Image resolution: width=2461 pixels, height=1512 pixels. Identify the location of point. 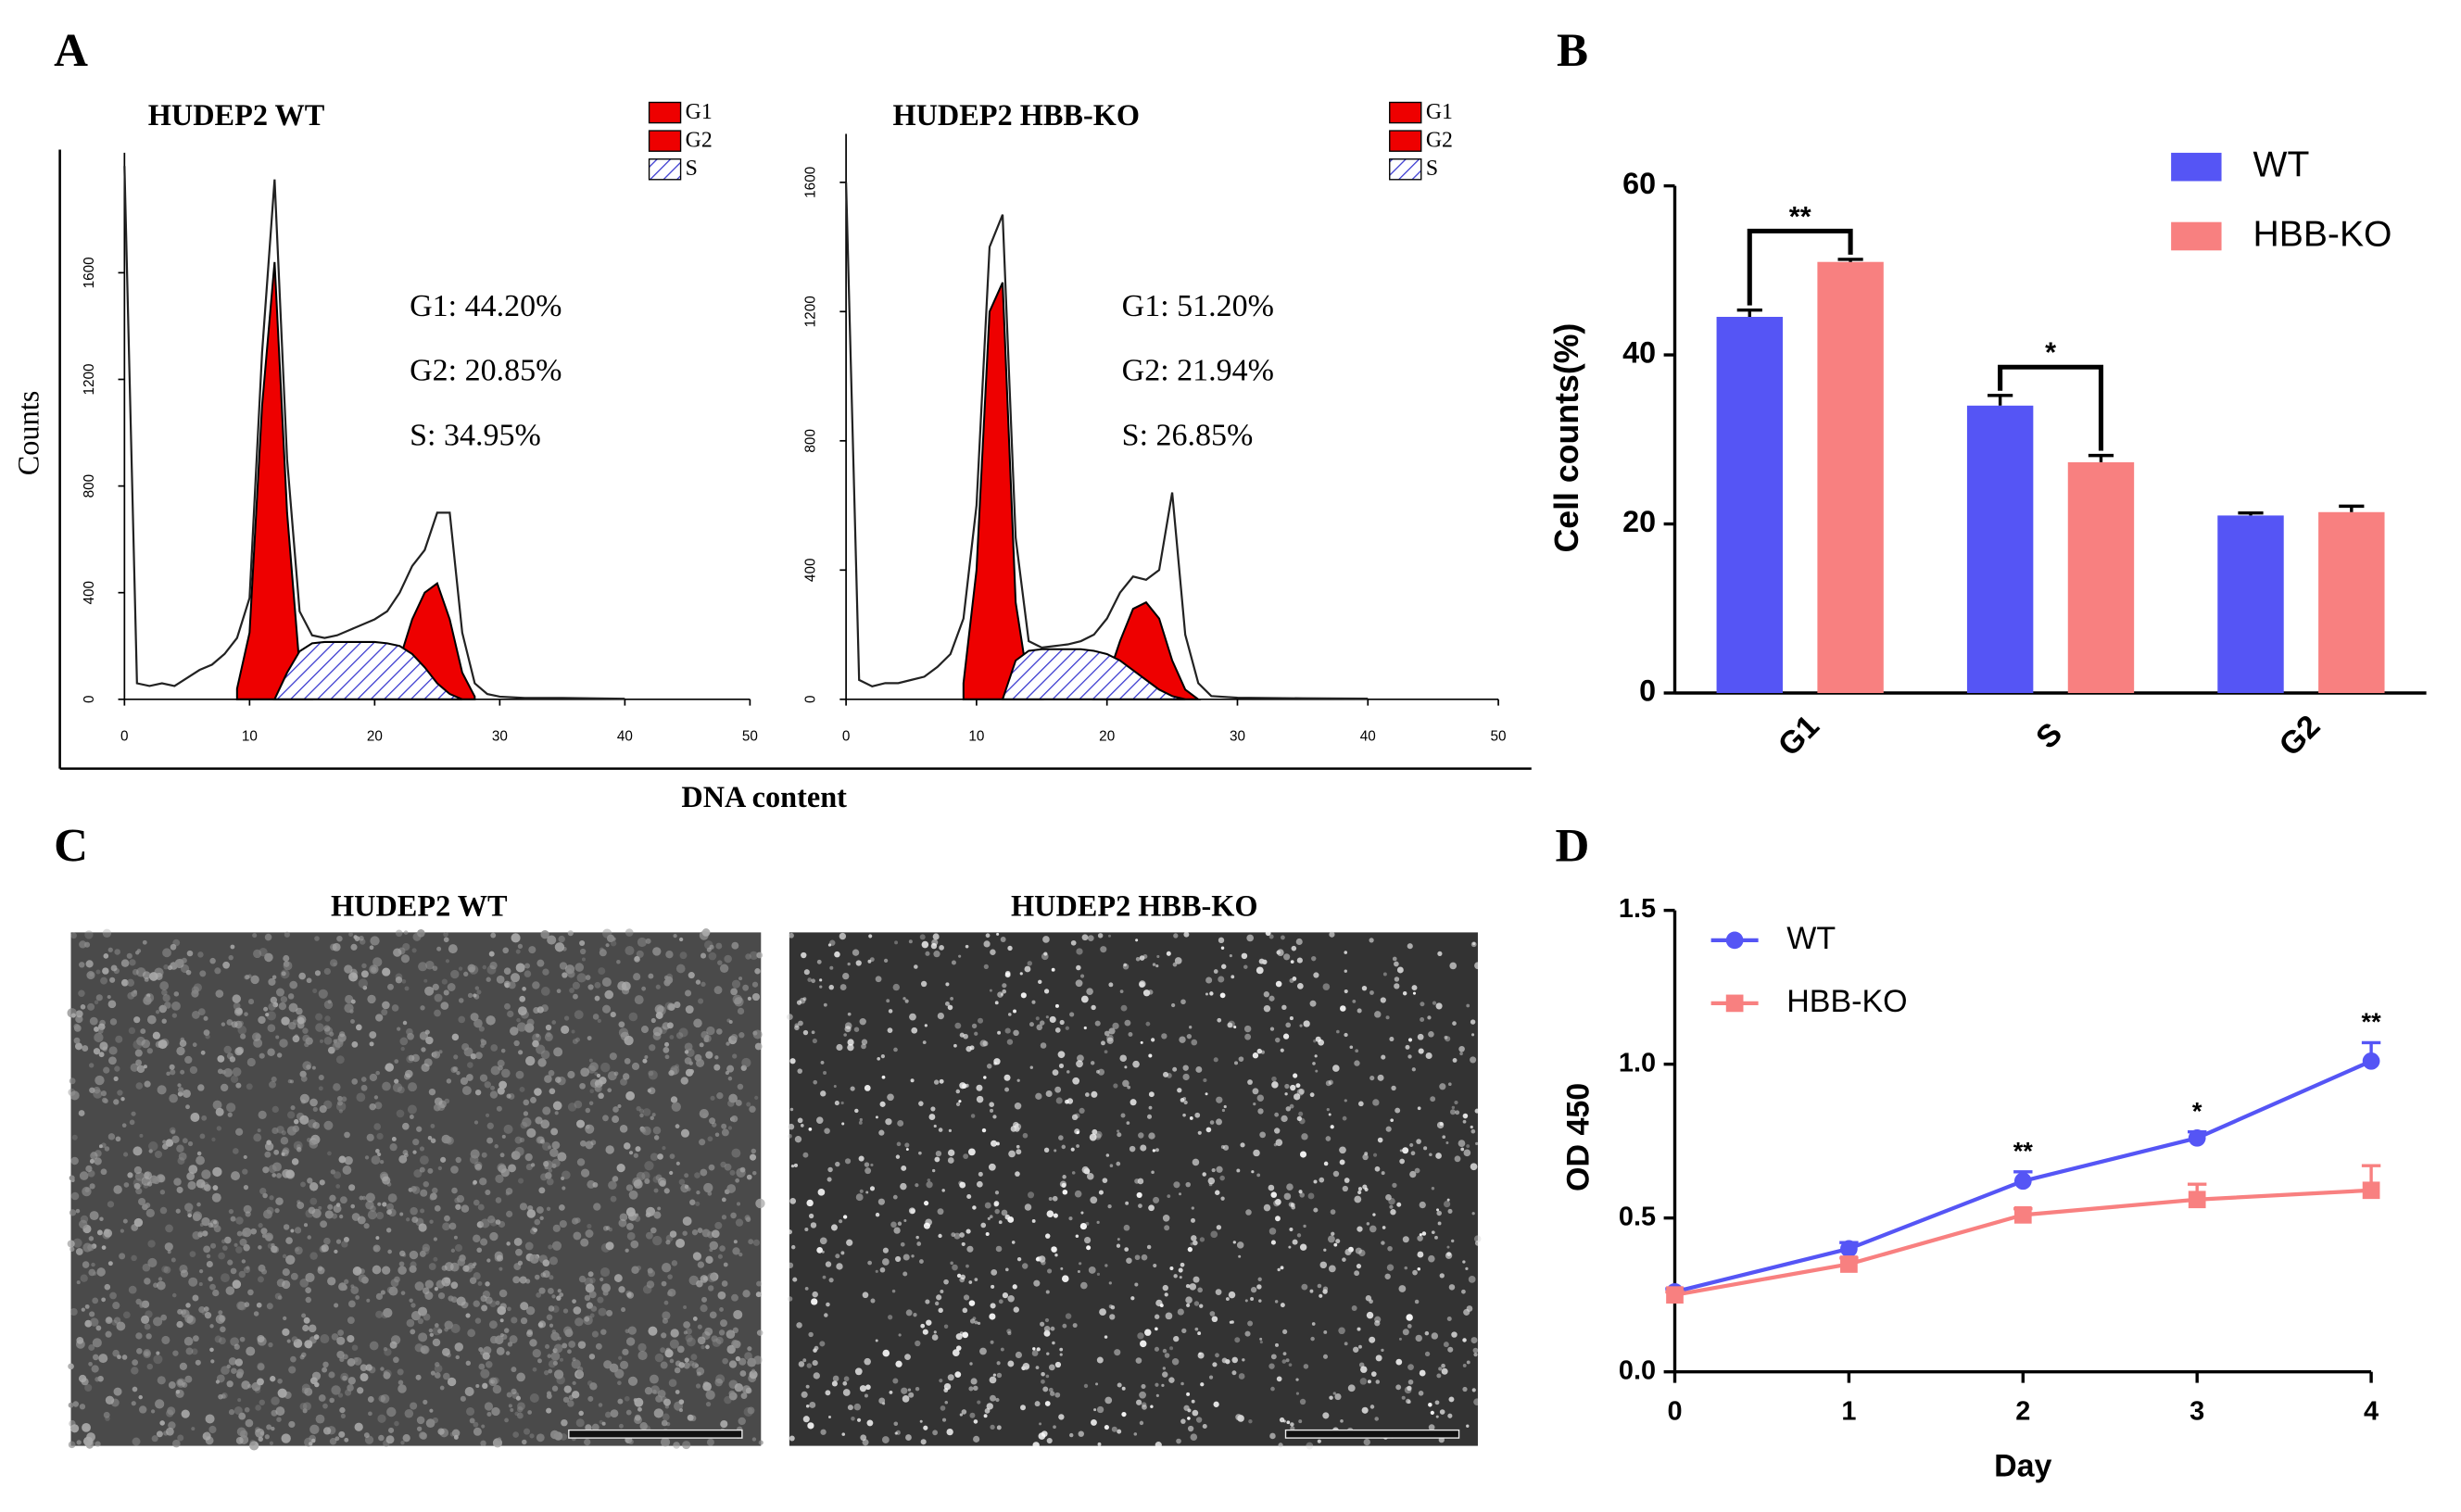
(2197, 1137).